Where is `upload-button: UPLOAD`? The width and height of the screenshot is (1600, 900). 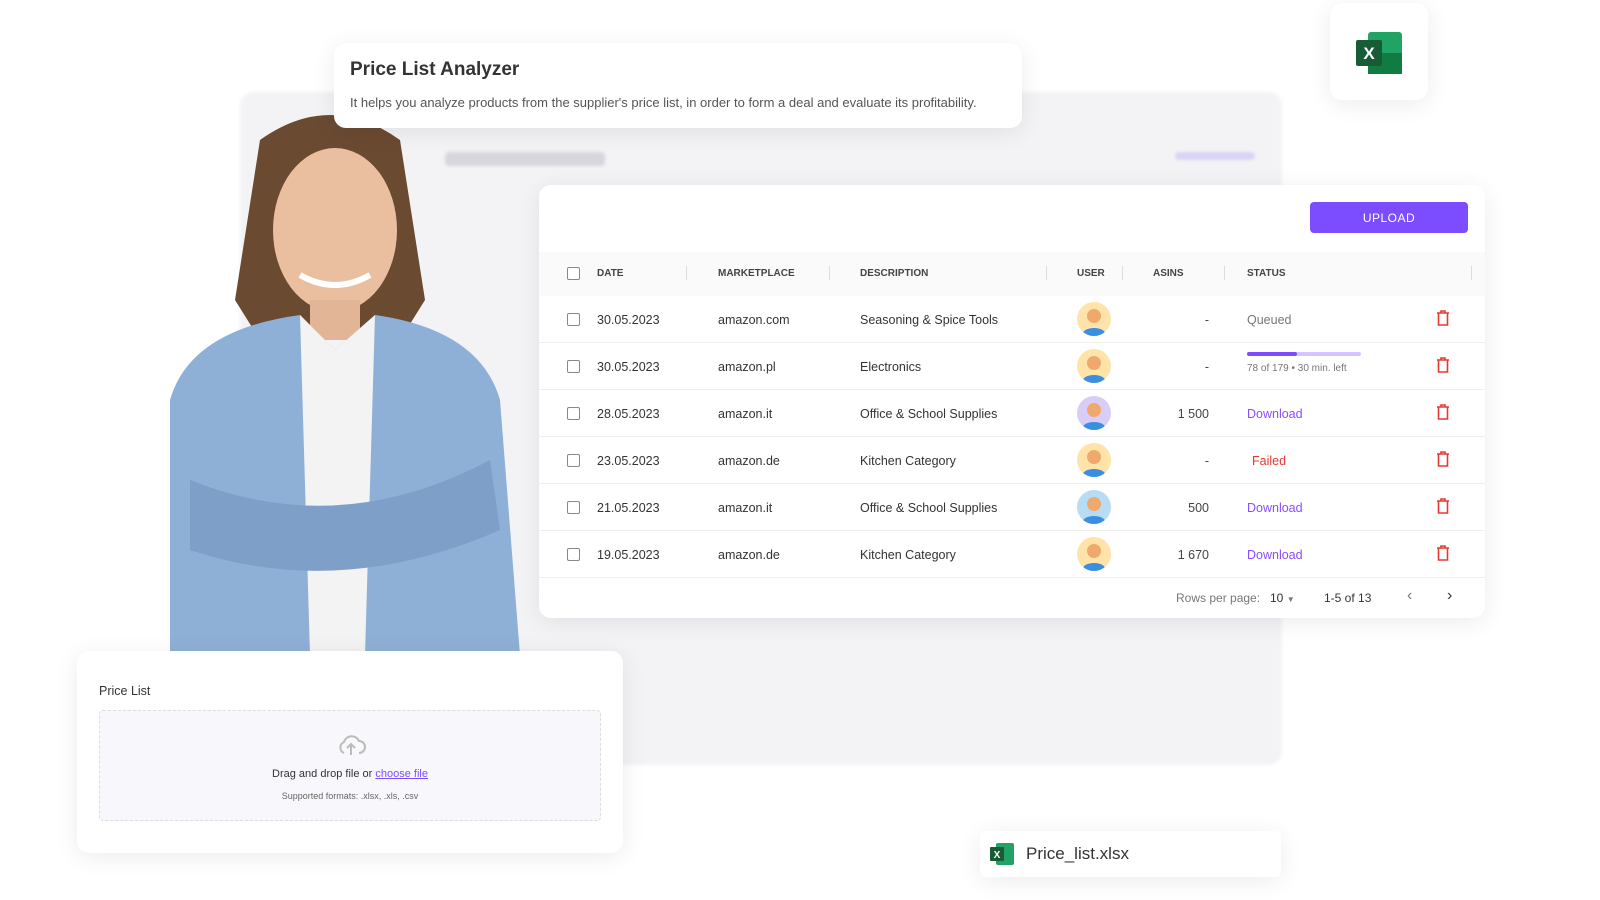 upload-button: UPLOAD is located at coordinates (1389, 217).